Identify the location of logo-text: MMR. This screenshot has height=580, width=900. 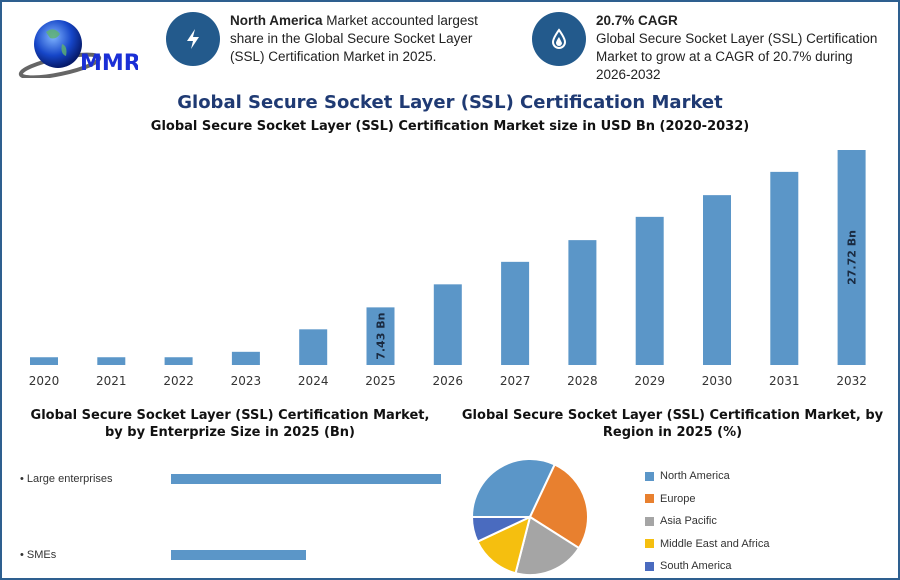
(109, 63).